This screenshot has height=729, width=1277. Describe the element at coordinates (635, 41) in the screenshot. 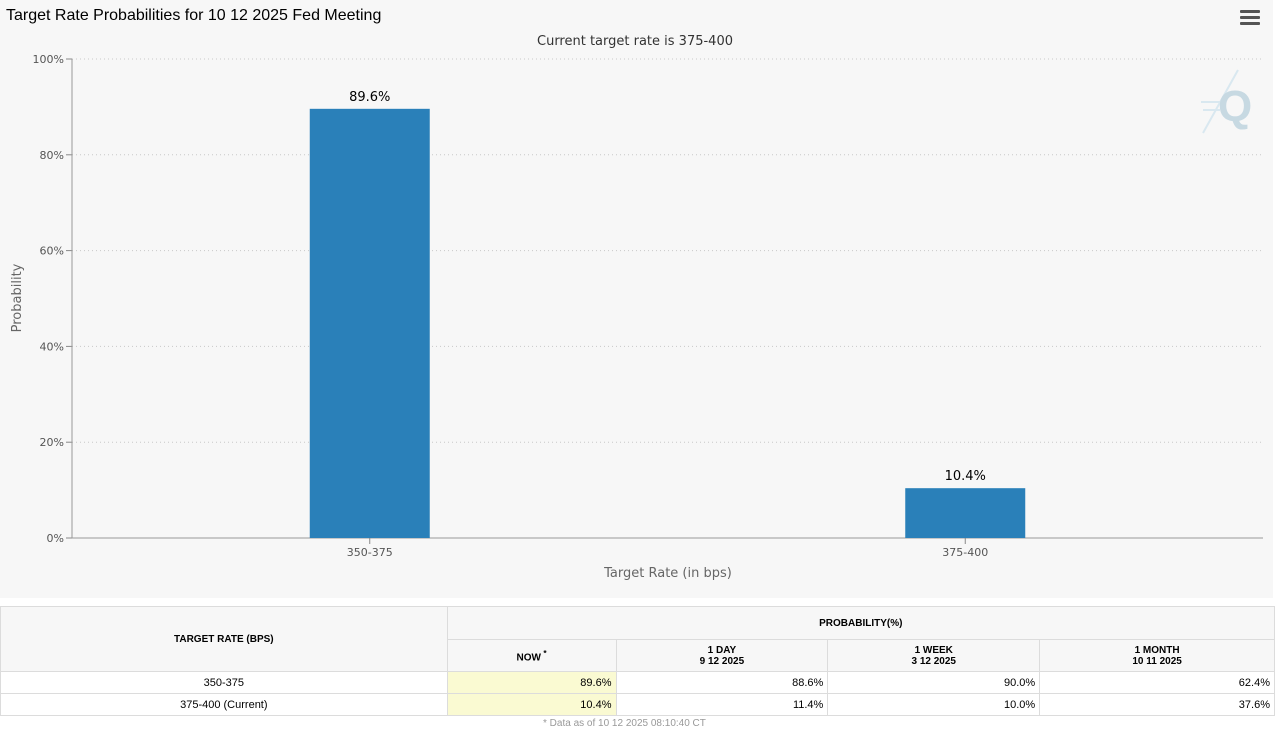

I see `chart-subtitle: Current target rate is 375-400` at that location.